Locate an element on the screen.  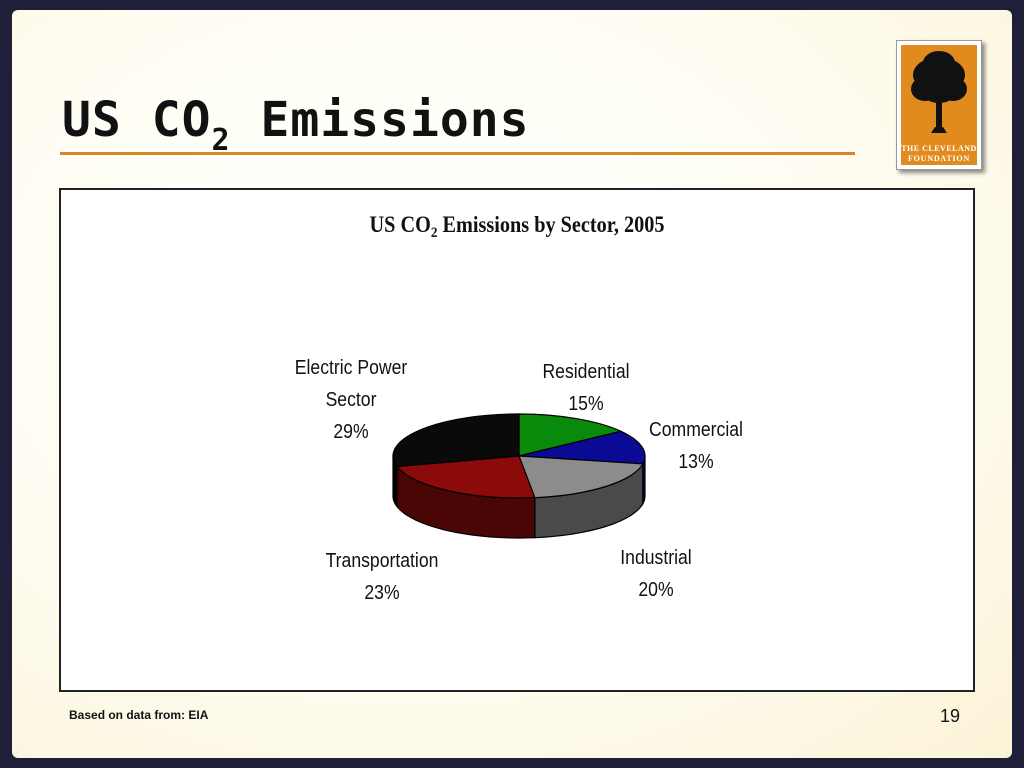
slide-title: US CO2 Emissions is located at coordinates (296, 125).